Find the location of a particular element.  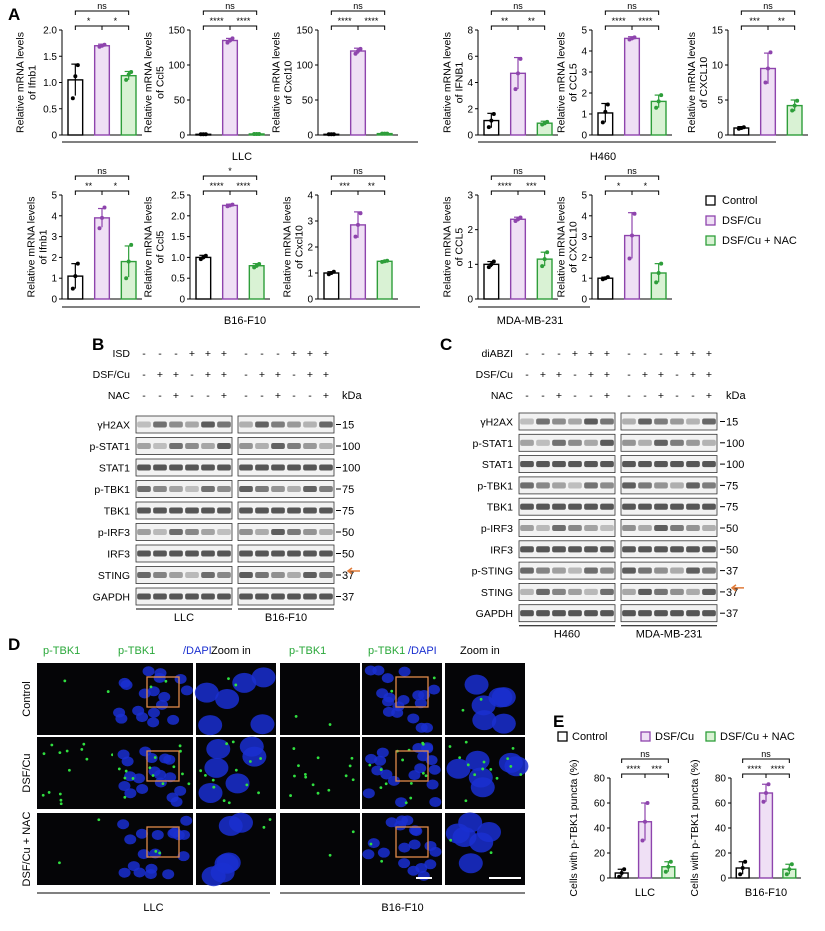

y-tick-label: 60 is located at coordinates (721, 804).